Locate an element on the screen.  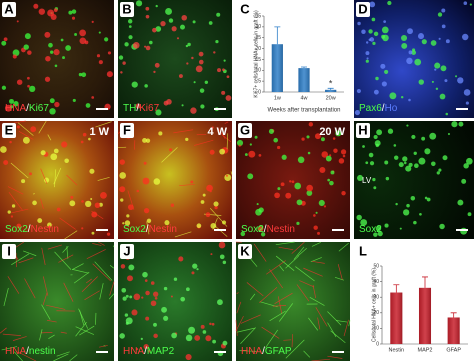
x-tick-label: Nestin is located at coordinates (397, 350).